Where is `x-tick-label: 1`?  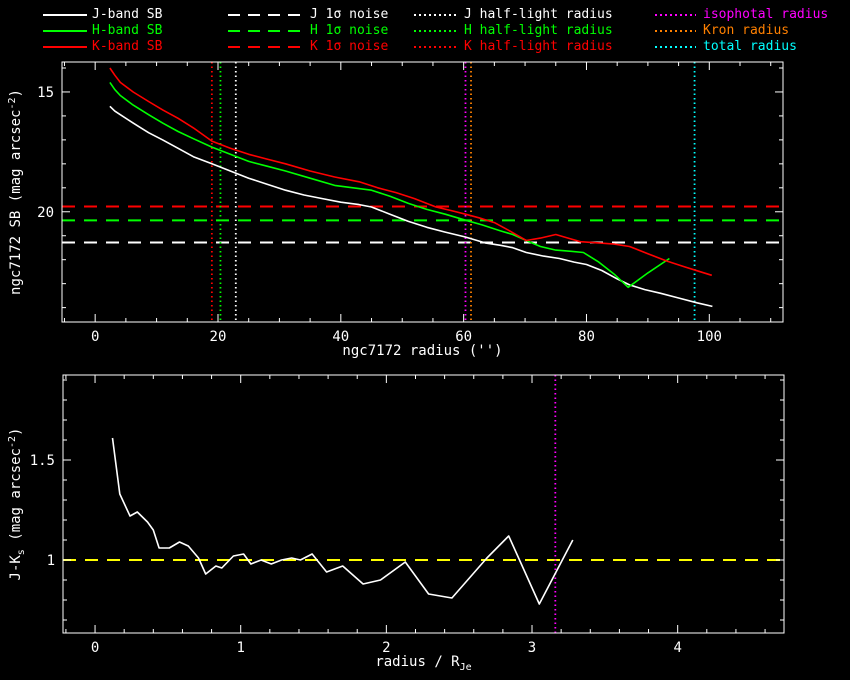
x-tick-label: 1 is located at coordinates (240, 648).